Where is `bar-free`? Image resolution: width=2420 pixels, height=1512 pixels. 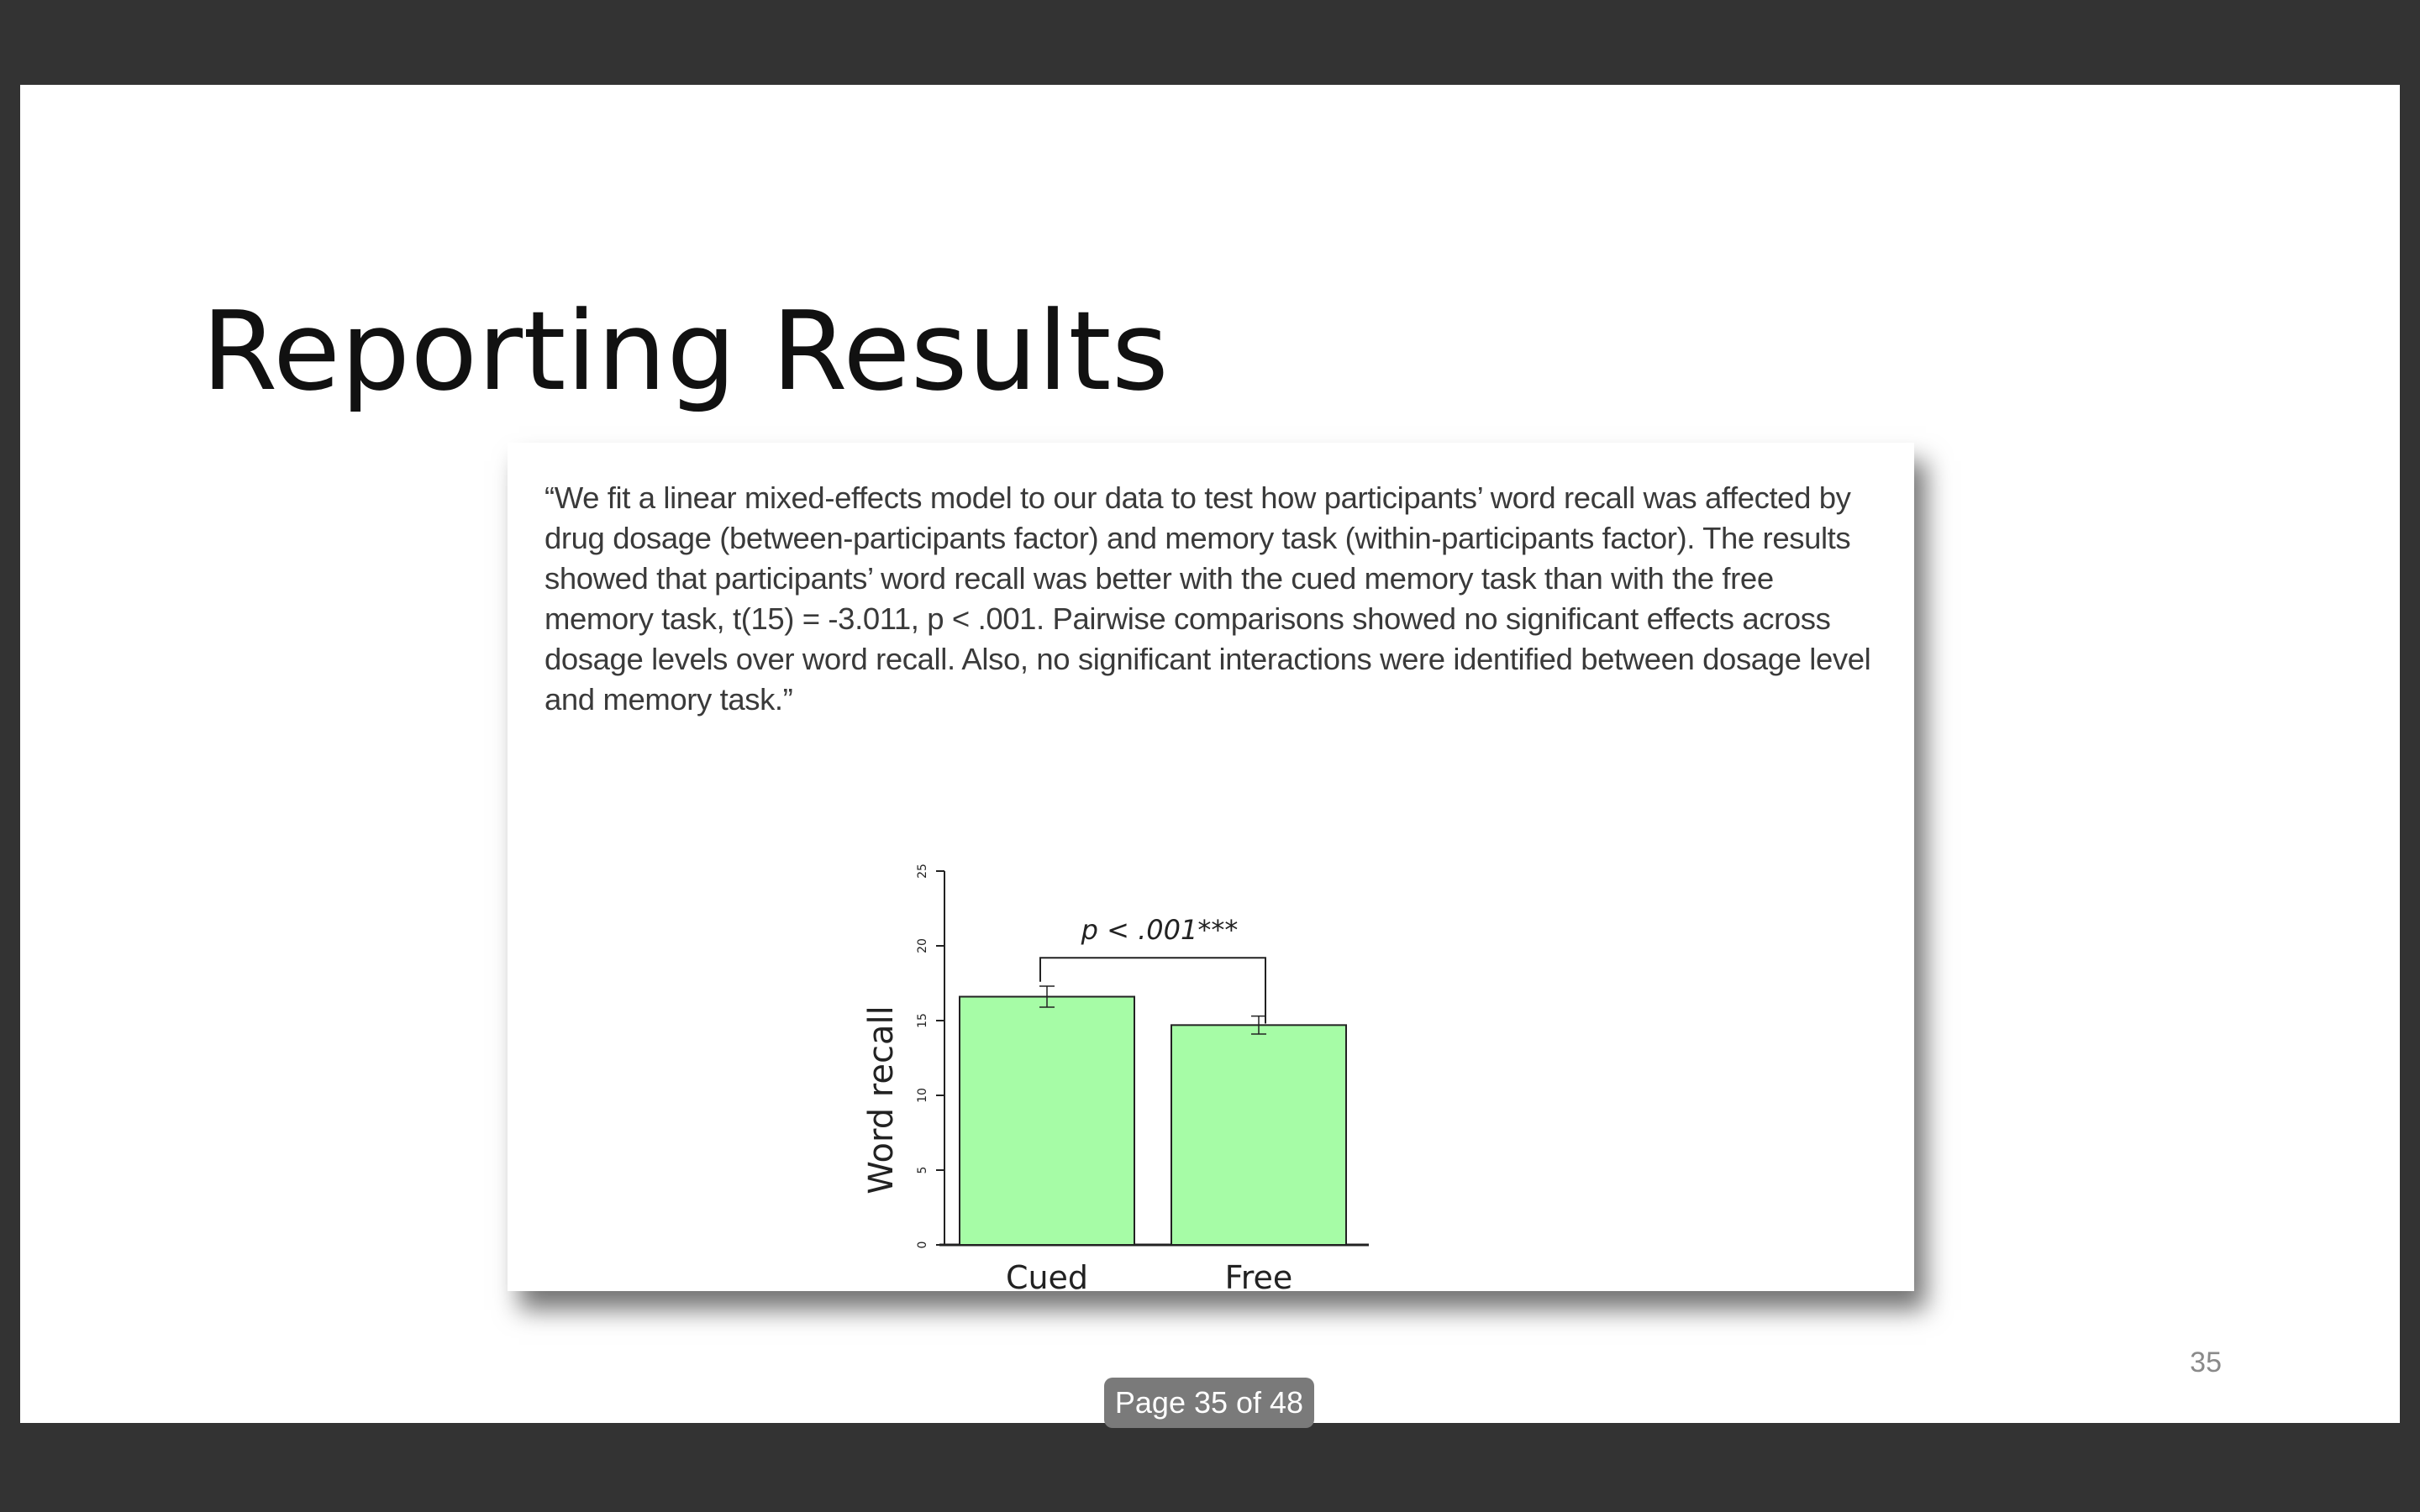
bar-free is located at coordinates (1259, 1135).